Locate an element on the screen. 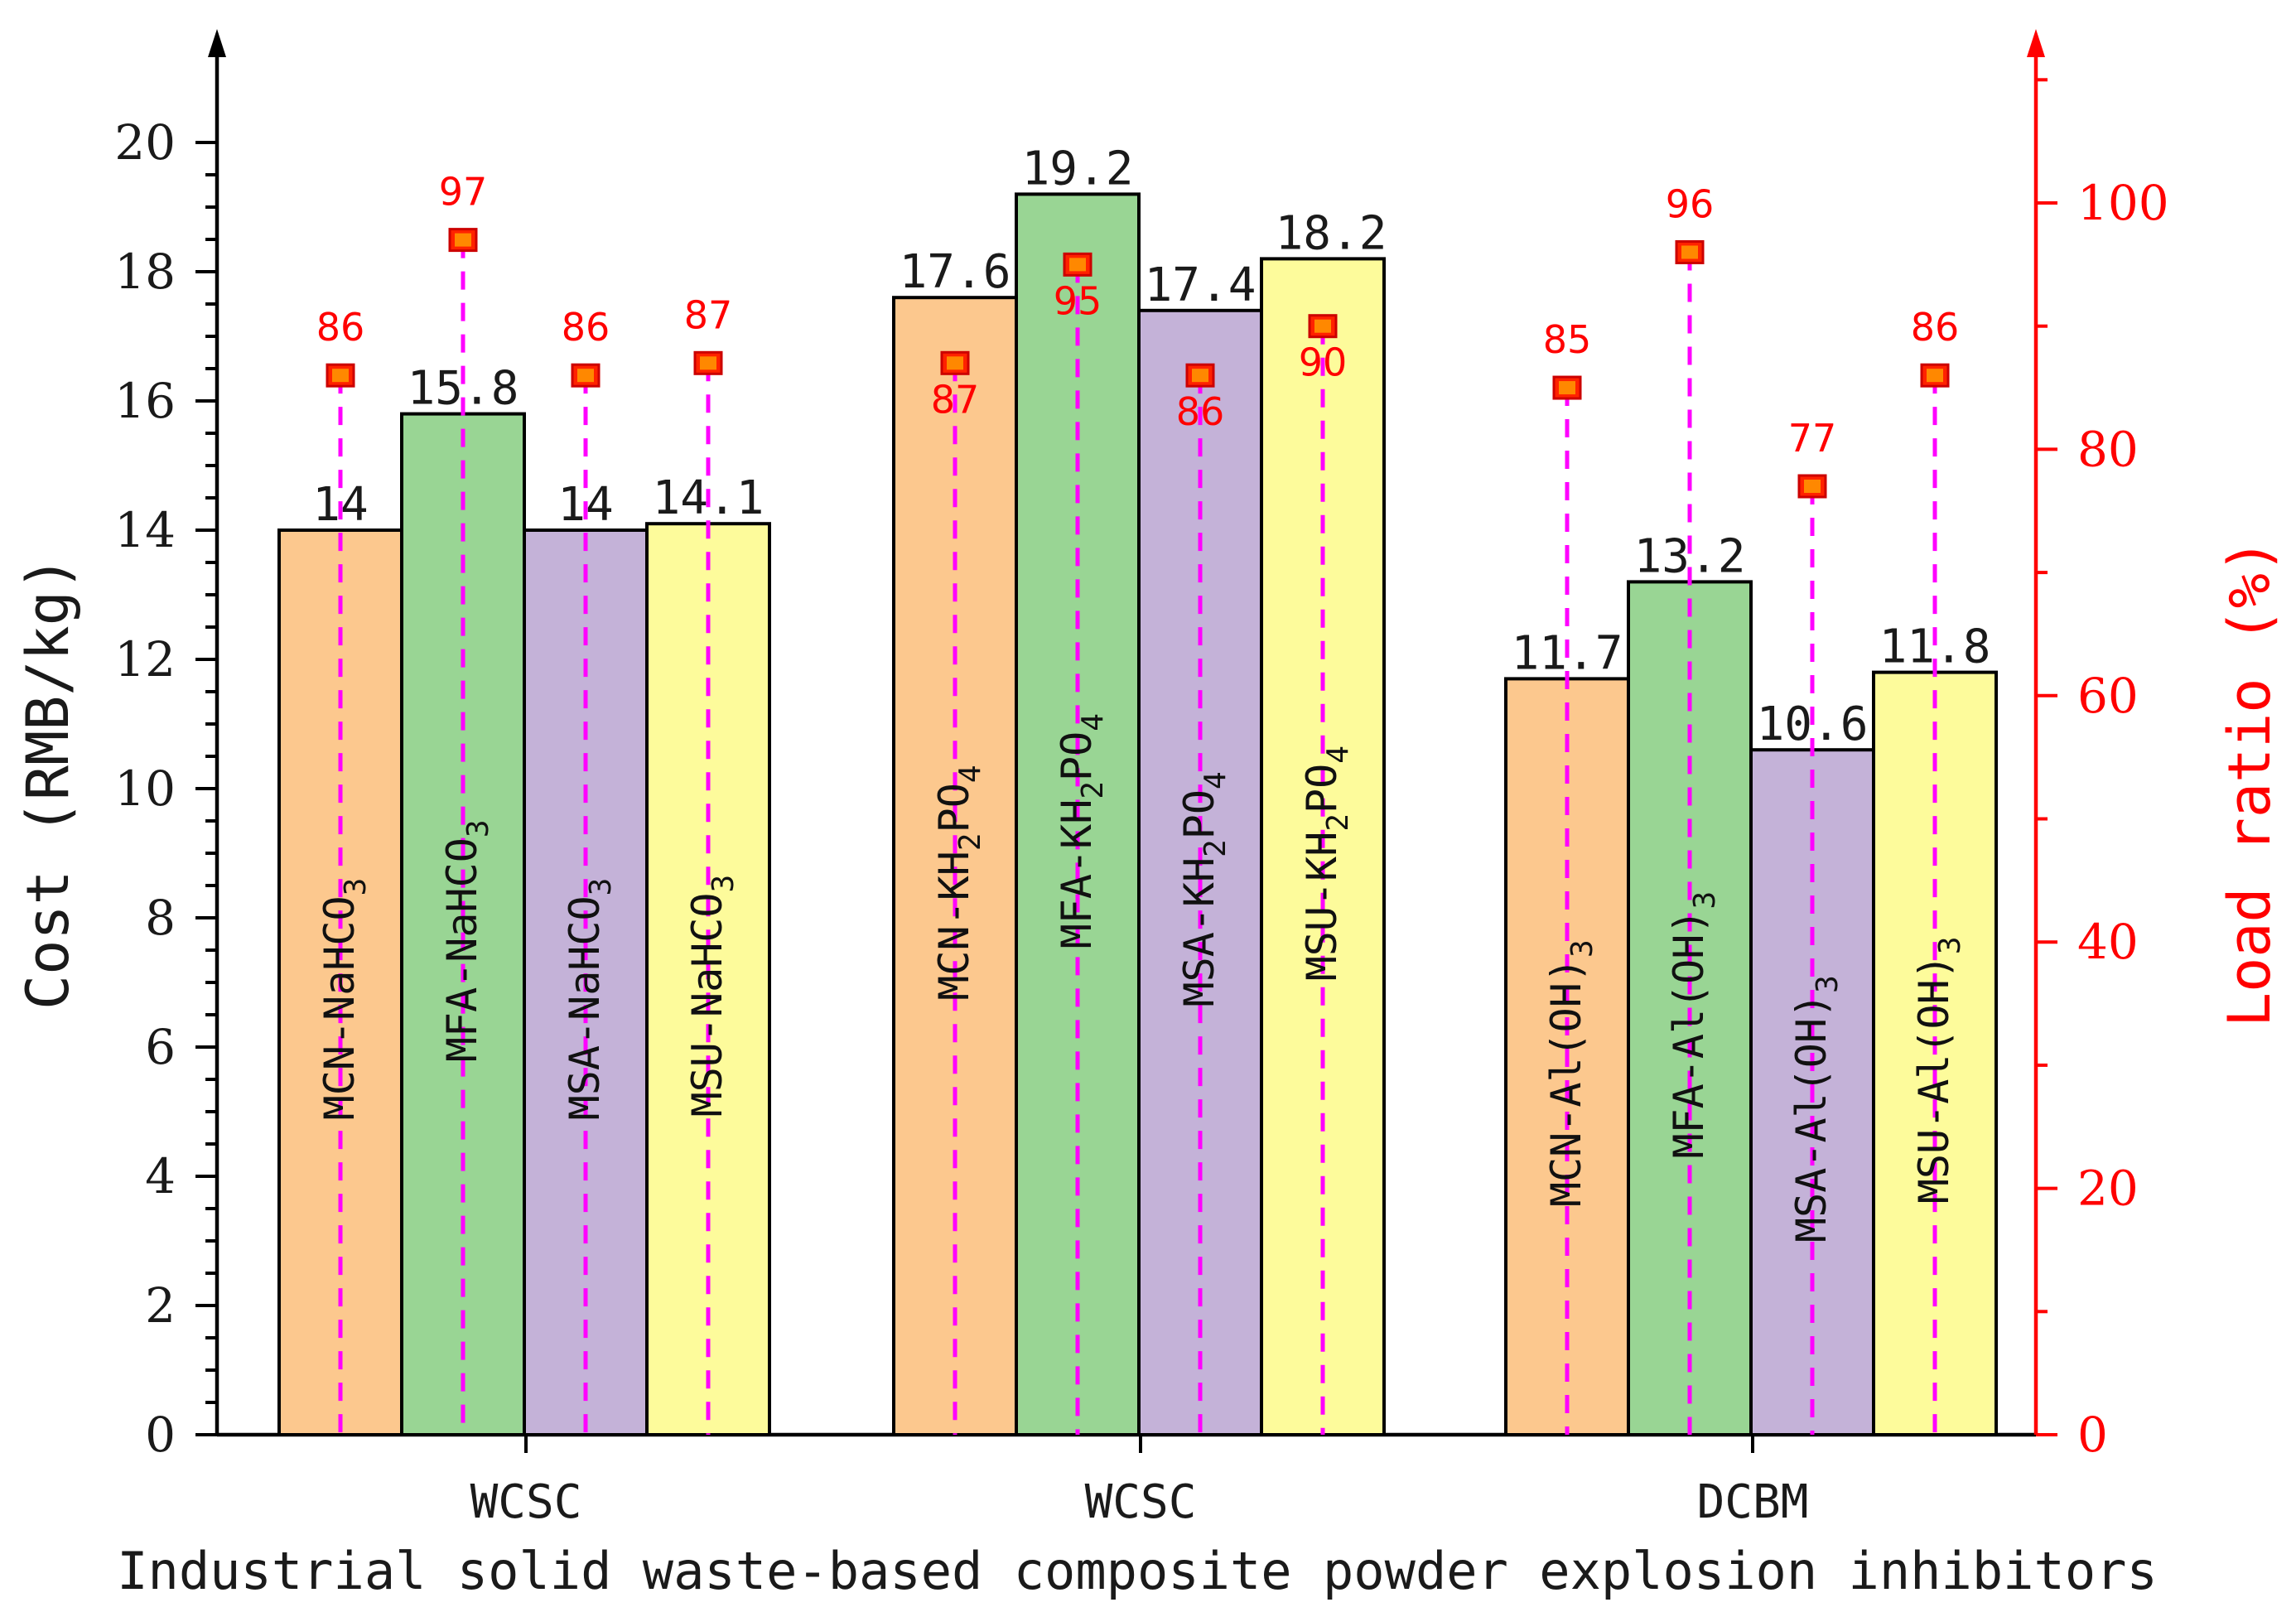 The width and height of the screenshot is (2296, 1612). bar-name-main: MFA-NaHCO is located at coordinates (462, 949).